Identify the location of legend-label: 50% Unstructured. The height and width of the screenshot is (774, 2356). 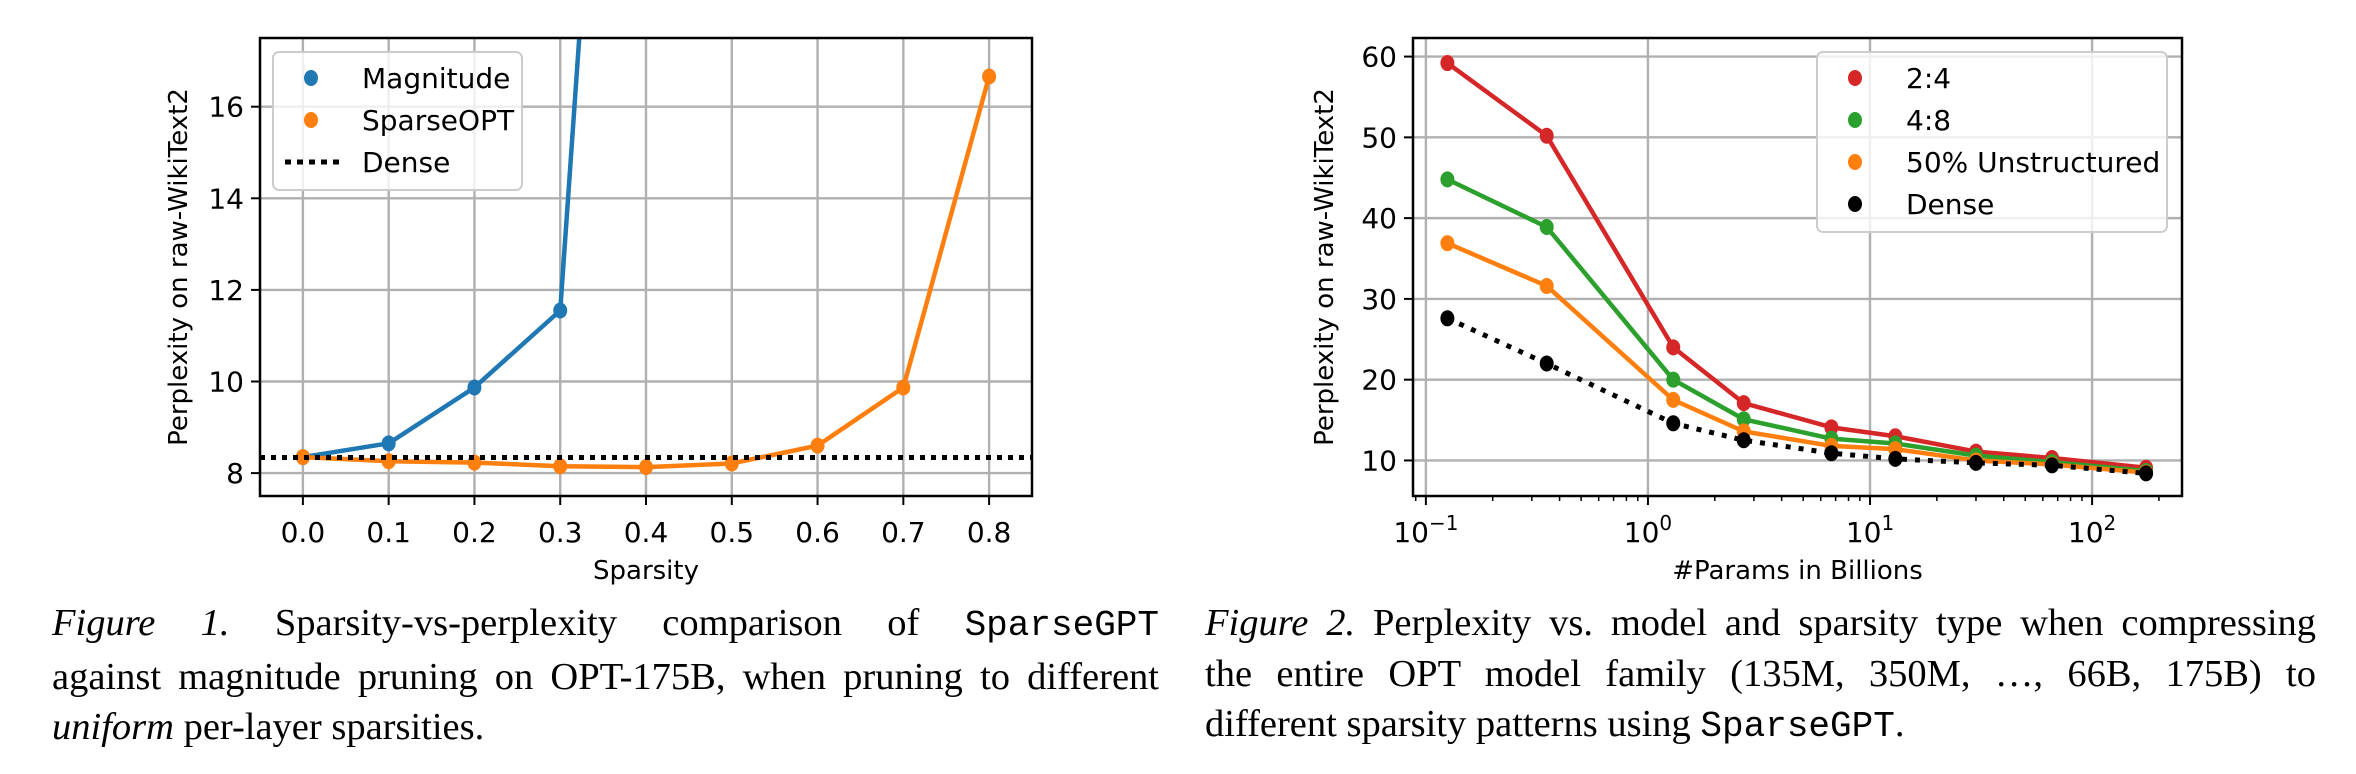
(2033, 162).